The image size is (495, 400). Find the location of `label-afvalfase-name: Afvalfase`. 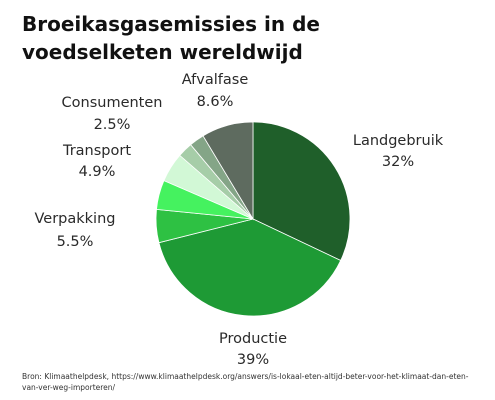

label-afvalfase-name: Afvalfase is located at coordinates (215, 80).